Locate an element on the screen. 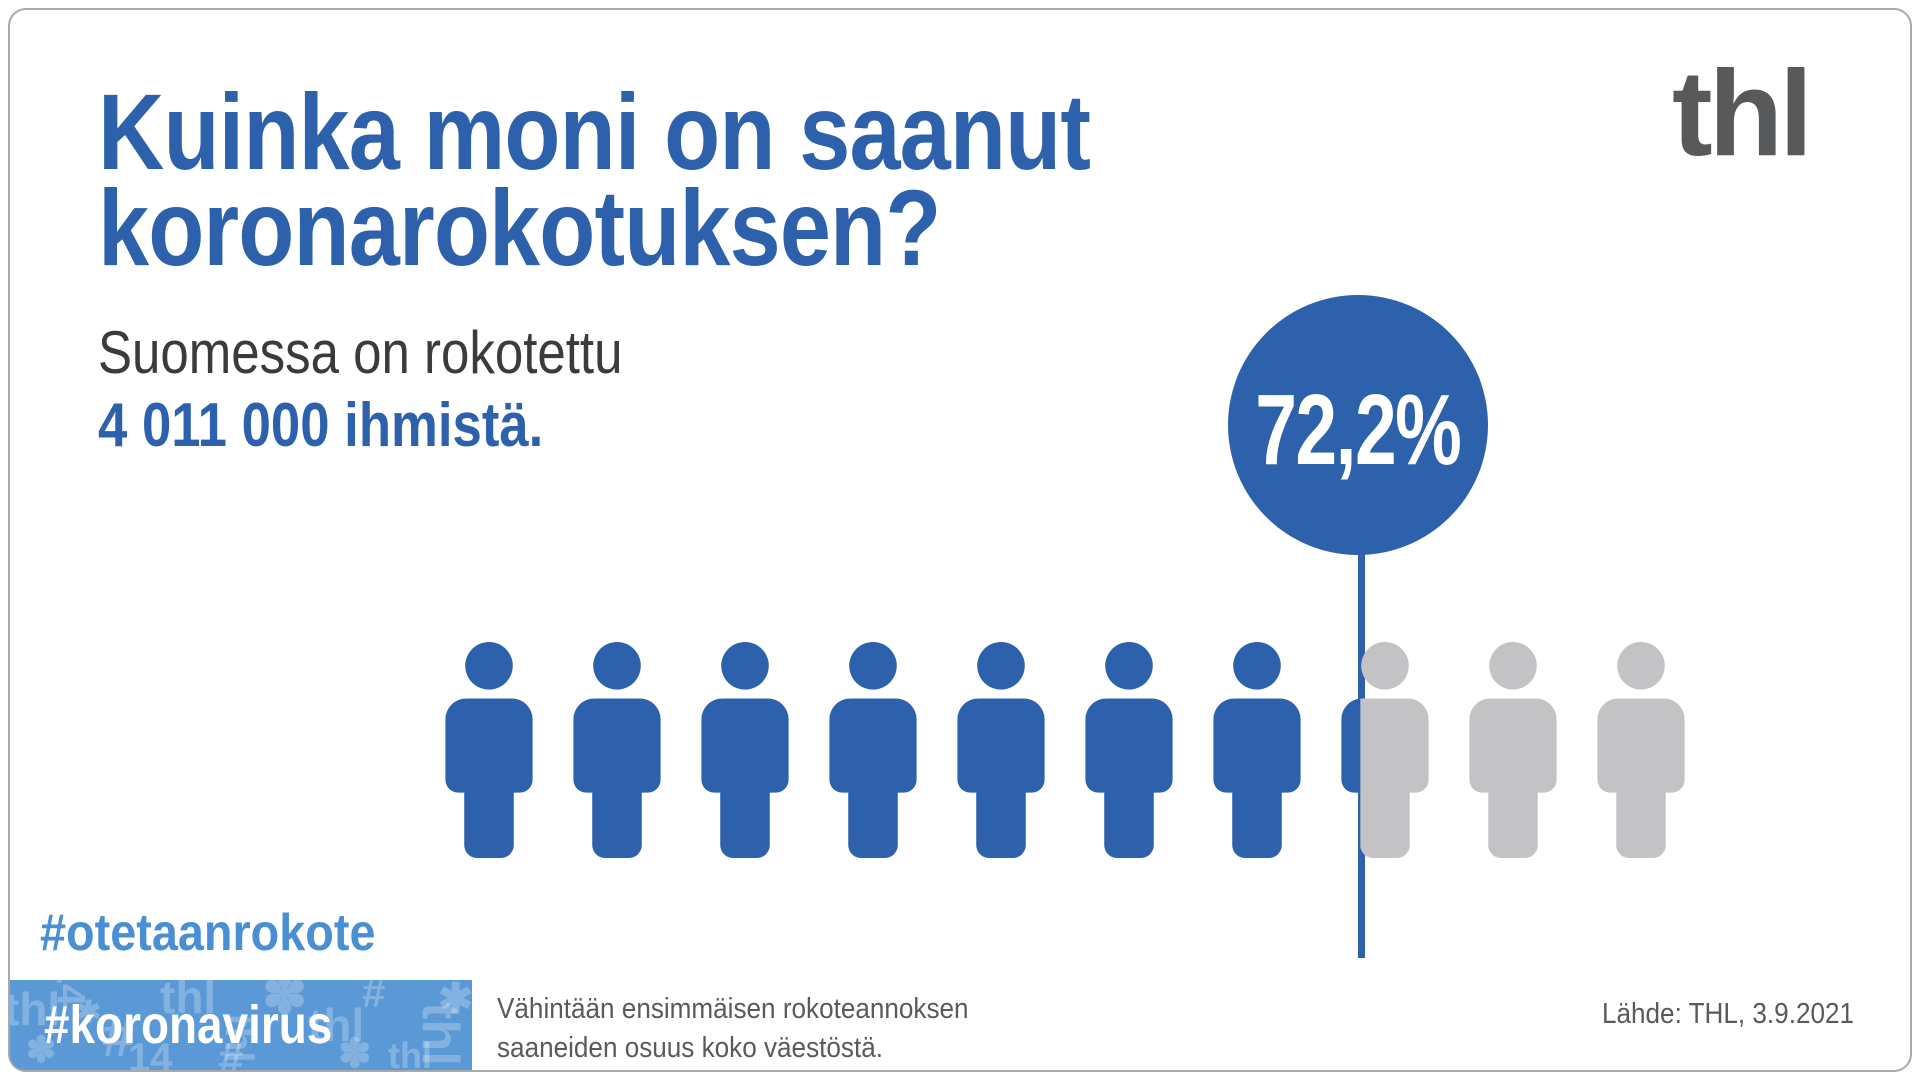 Image resolution: width=1920 pixels, height=1080 pixels. page-title: Kuinka moni on saanut koronarokotuksen? is located at coordinates (681, 179).